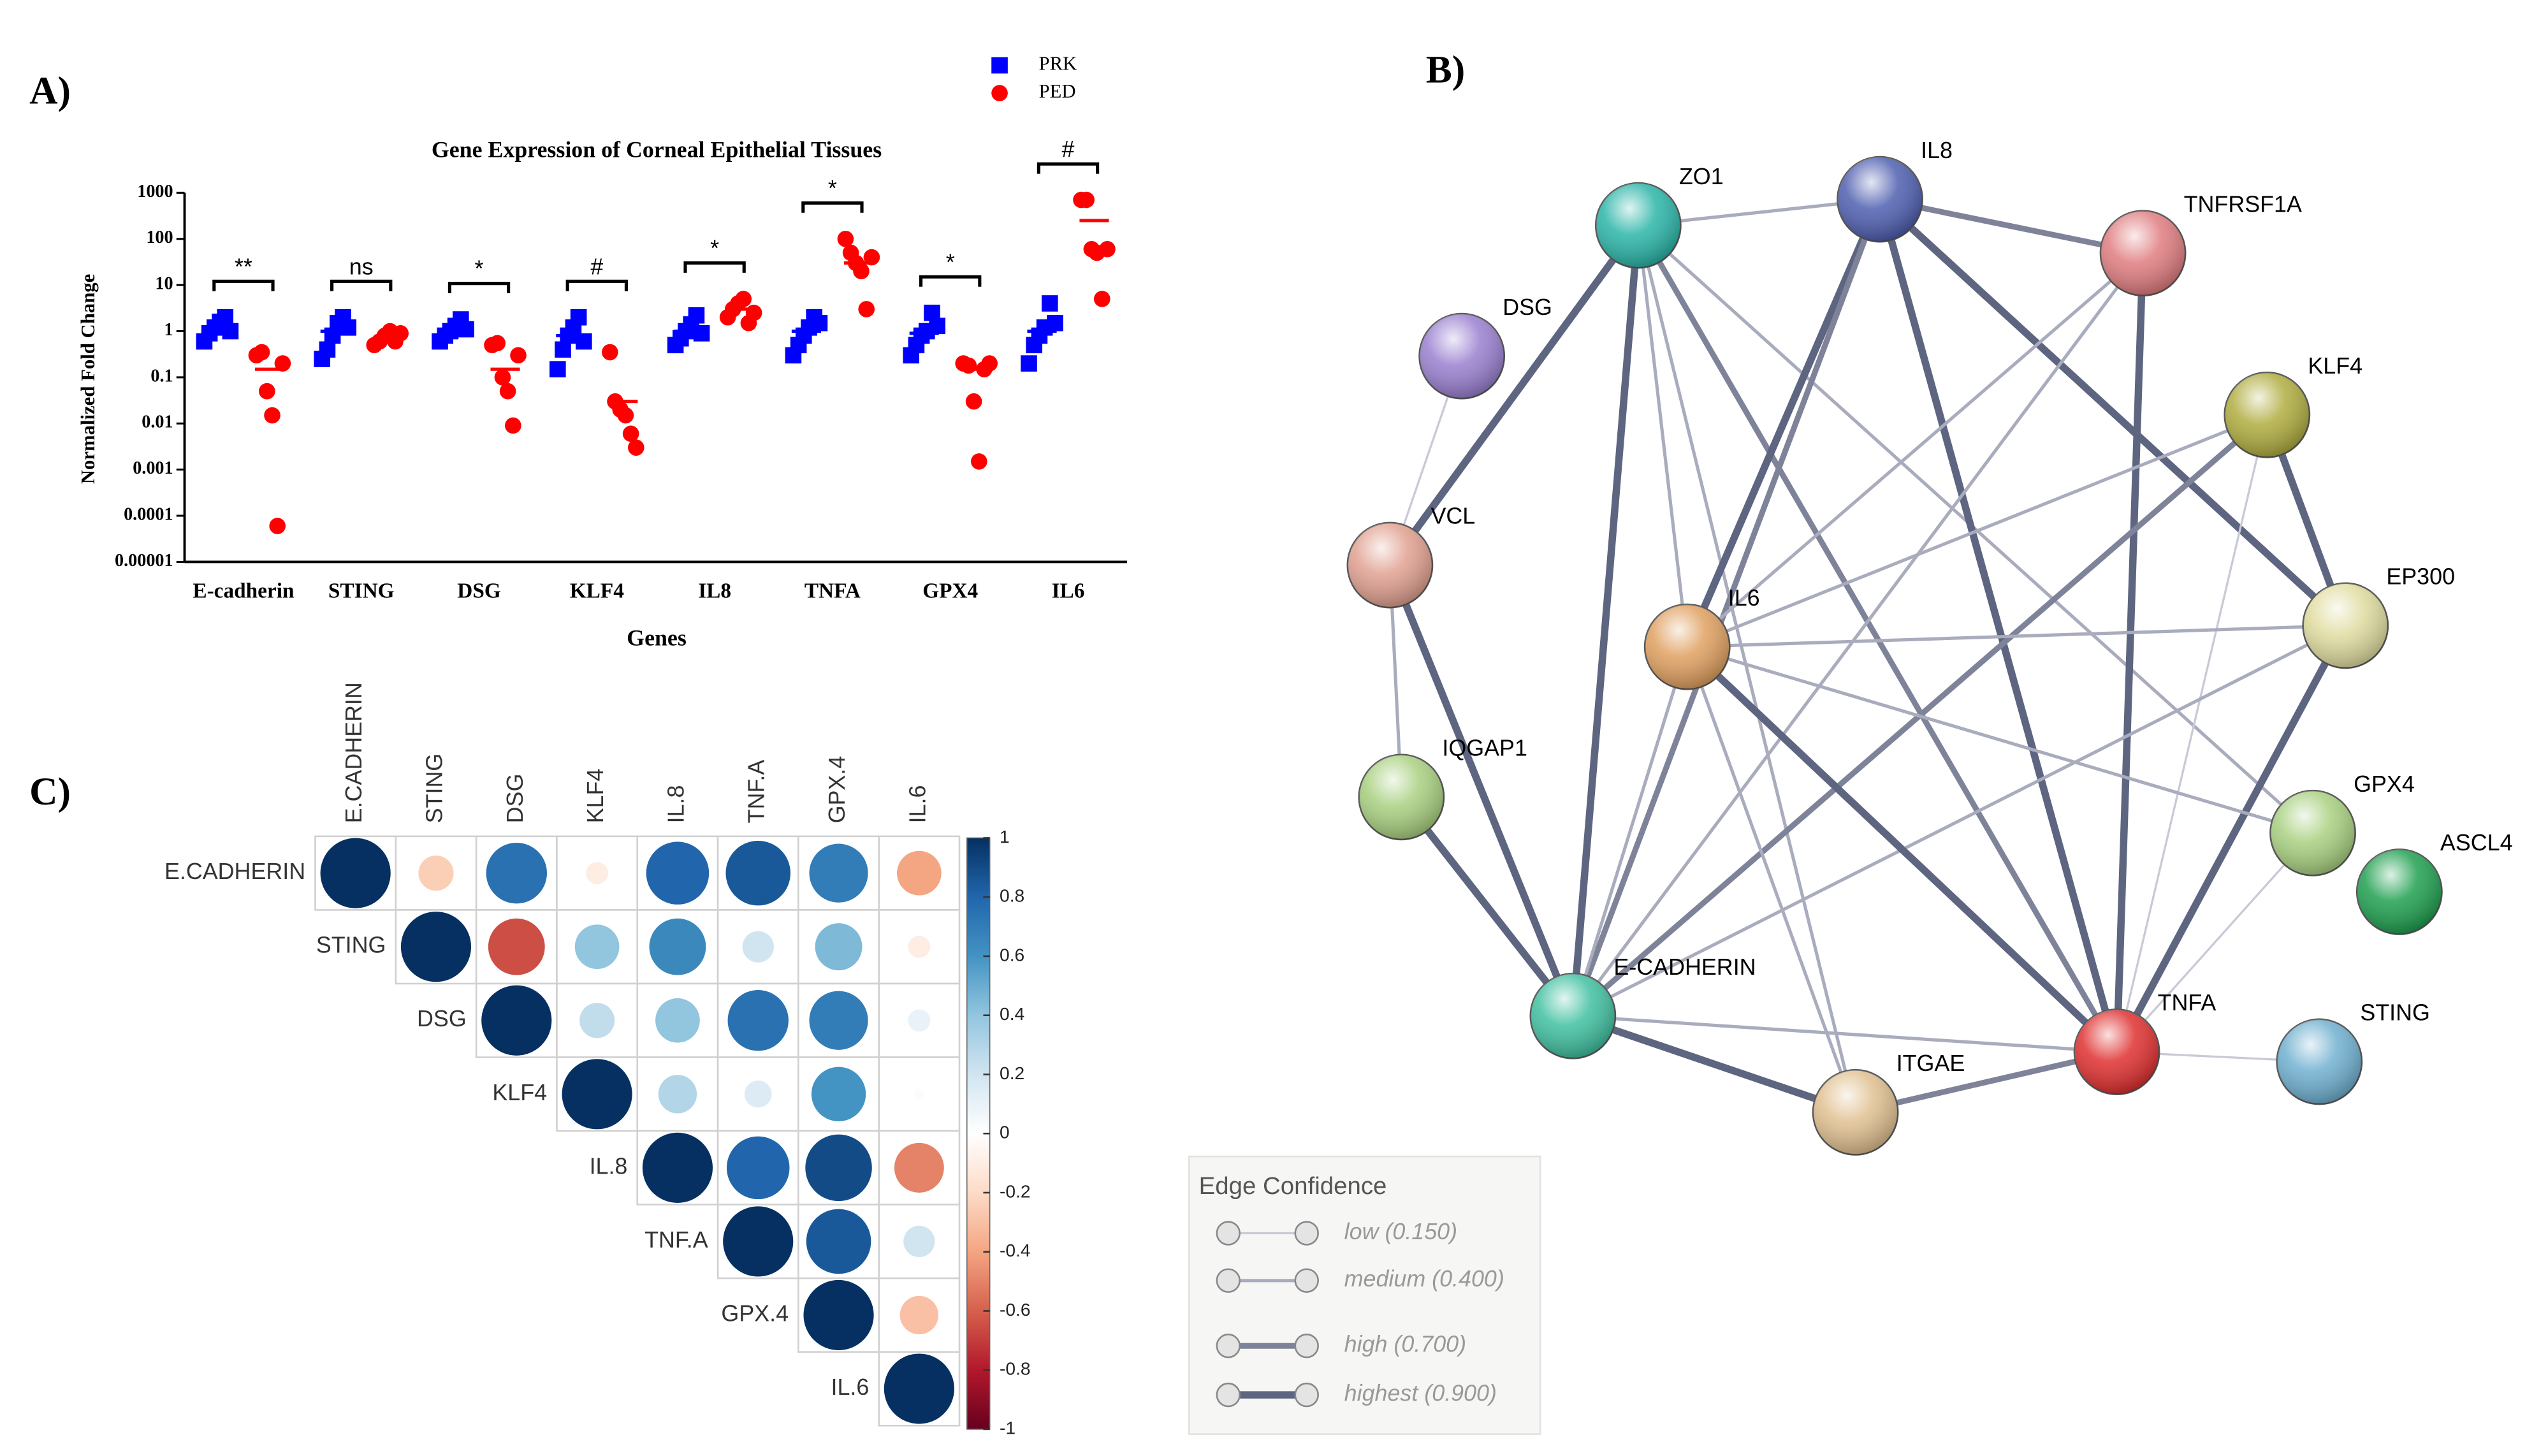 The image size is (2548, 1456). I want to click on column-label: IL.6, so click(917, 804).